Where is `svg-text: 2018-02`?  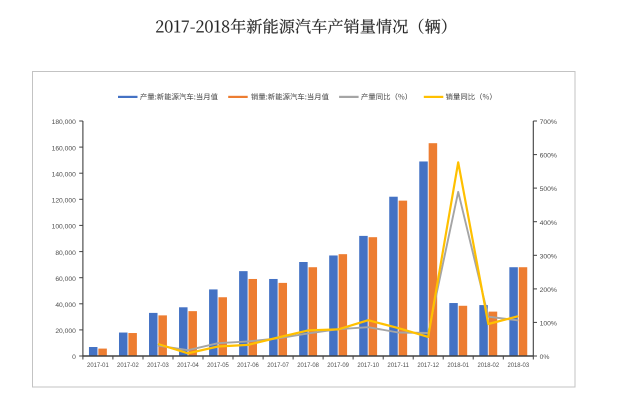
svg-text: 2018-02 is located at coordinates (488, 365).